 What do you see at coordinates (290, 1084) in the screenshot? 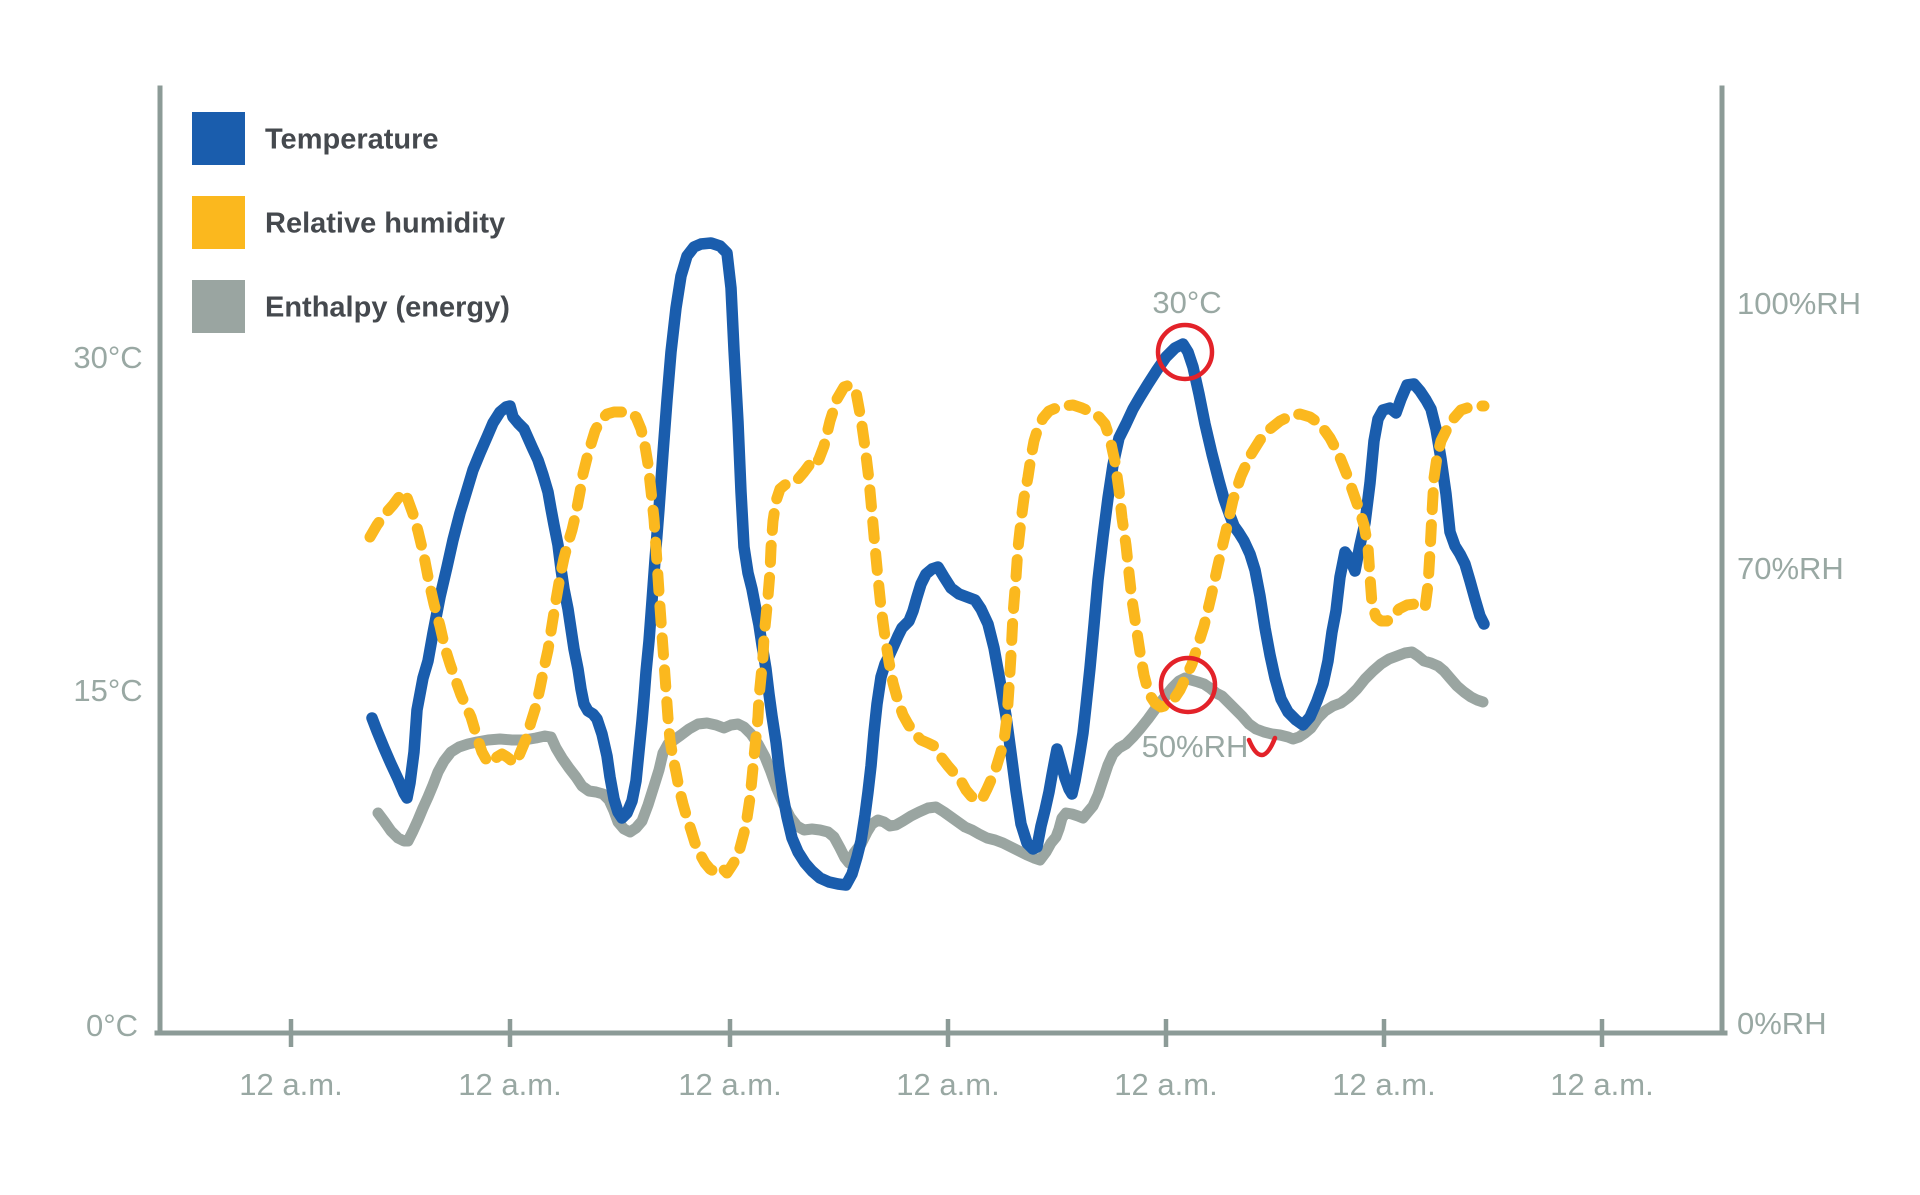
I see `x-tick-label-0: 12 a.m.` at bounding box center [290, 1084].